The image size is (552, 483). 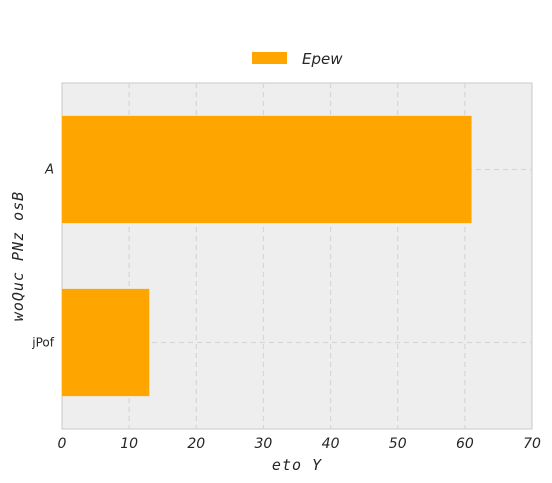 What do you see at coordinates (532, 444) in the screenshot?
I see `x-tick-label: 70` at bounding box center [532, 444].